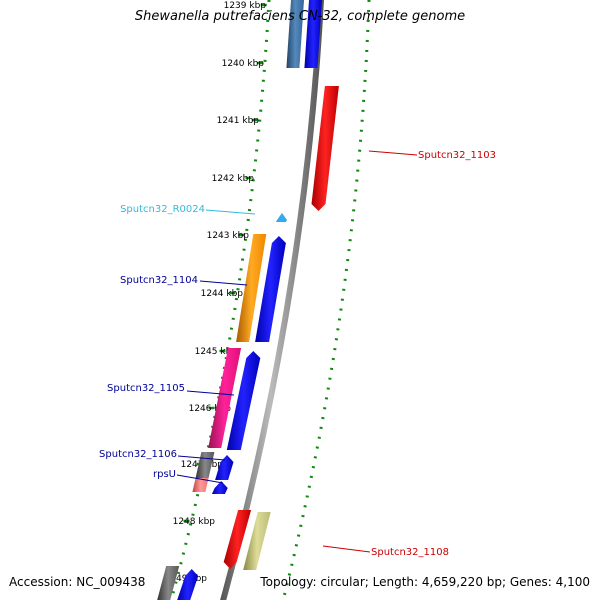 The height and width of the screenshot is (604, 600). Describe the element at coordinates (194, 522) in the screenshot. I see `kbp-label-1248: 1248 kbp` at that location.